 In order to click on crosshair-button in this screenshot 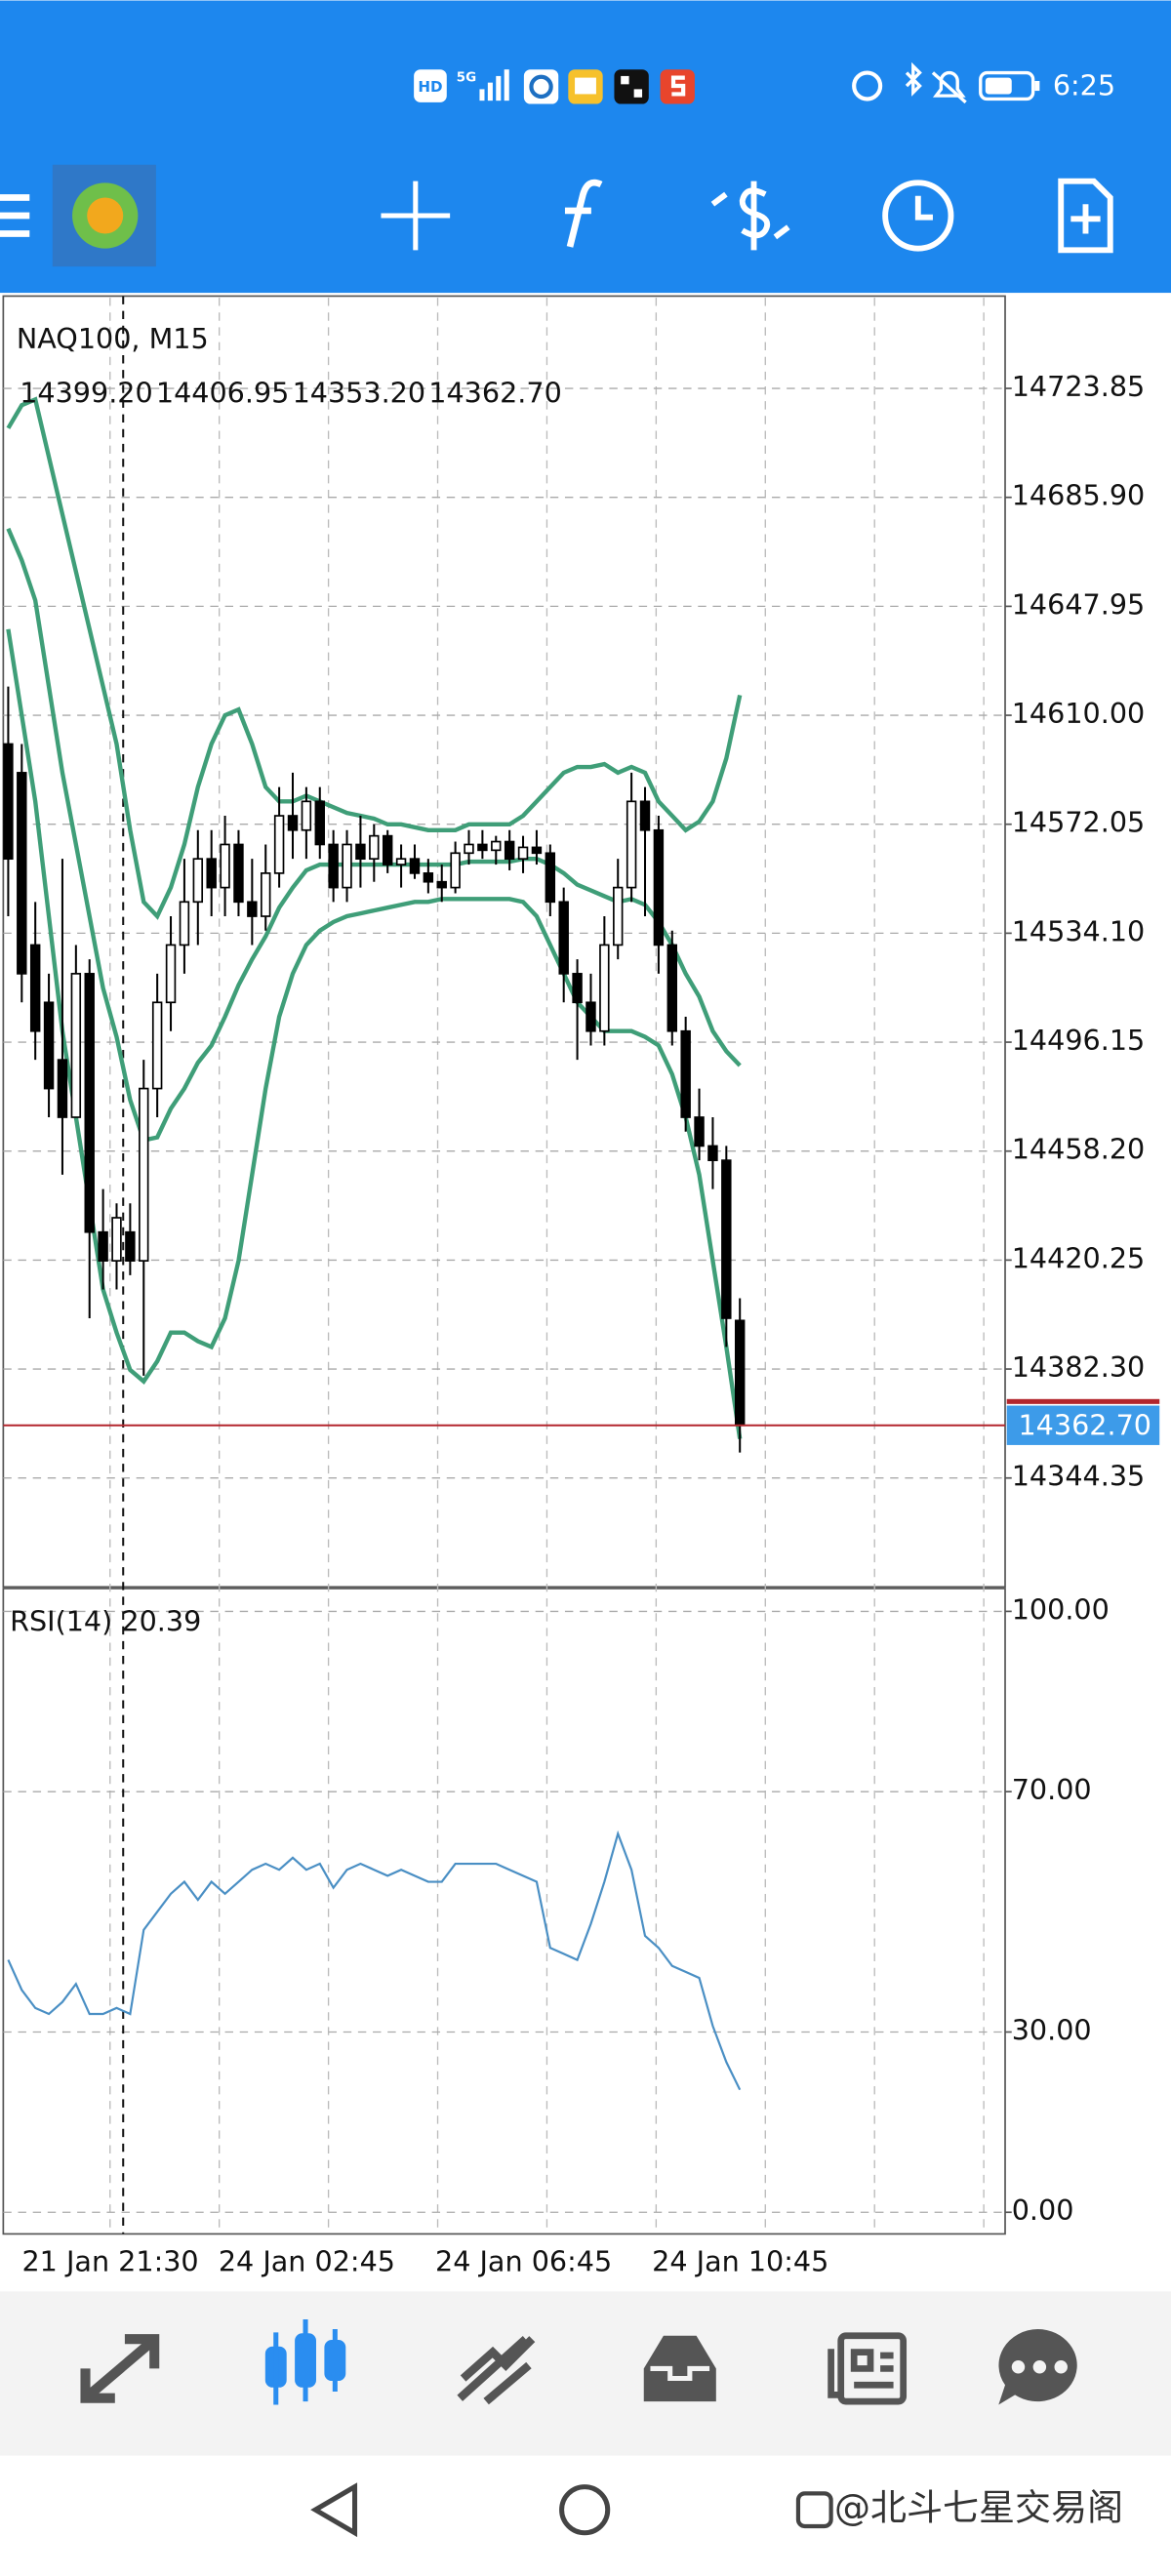, I will do `click(416, 216)`.